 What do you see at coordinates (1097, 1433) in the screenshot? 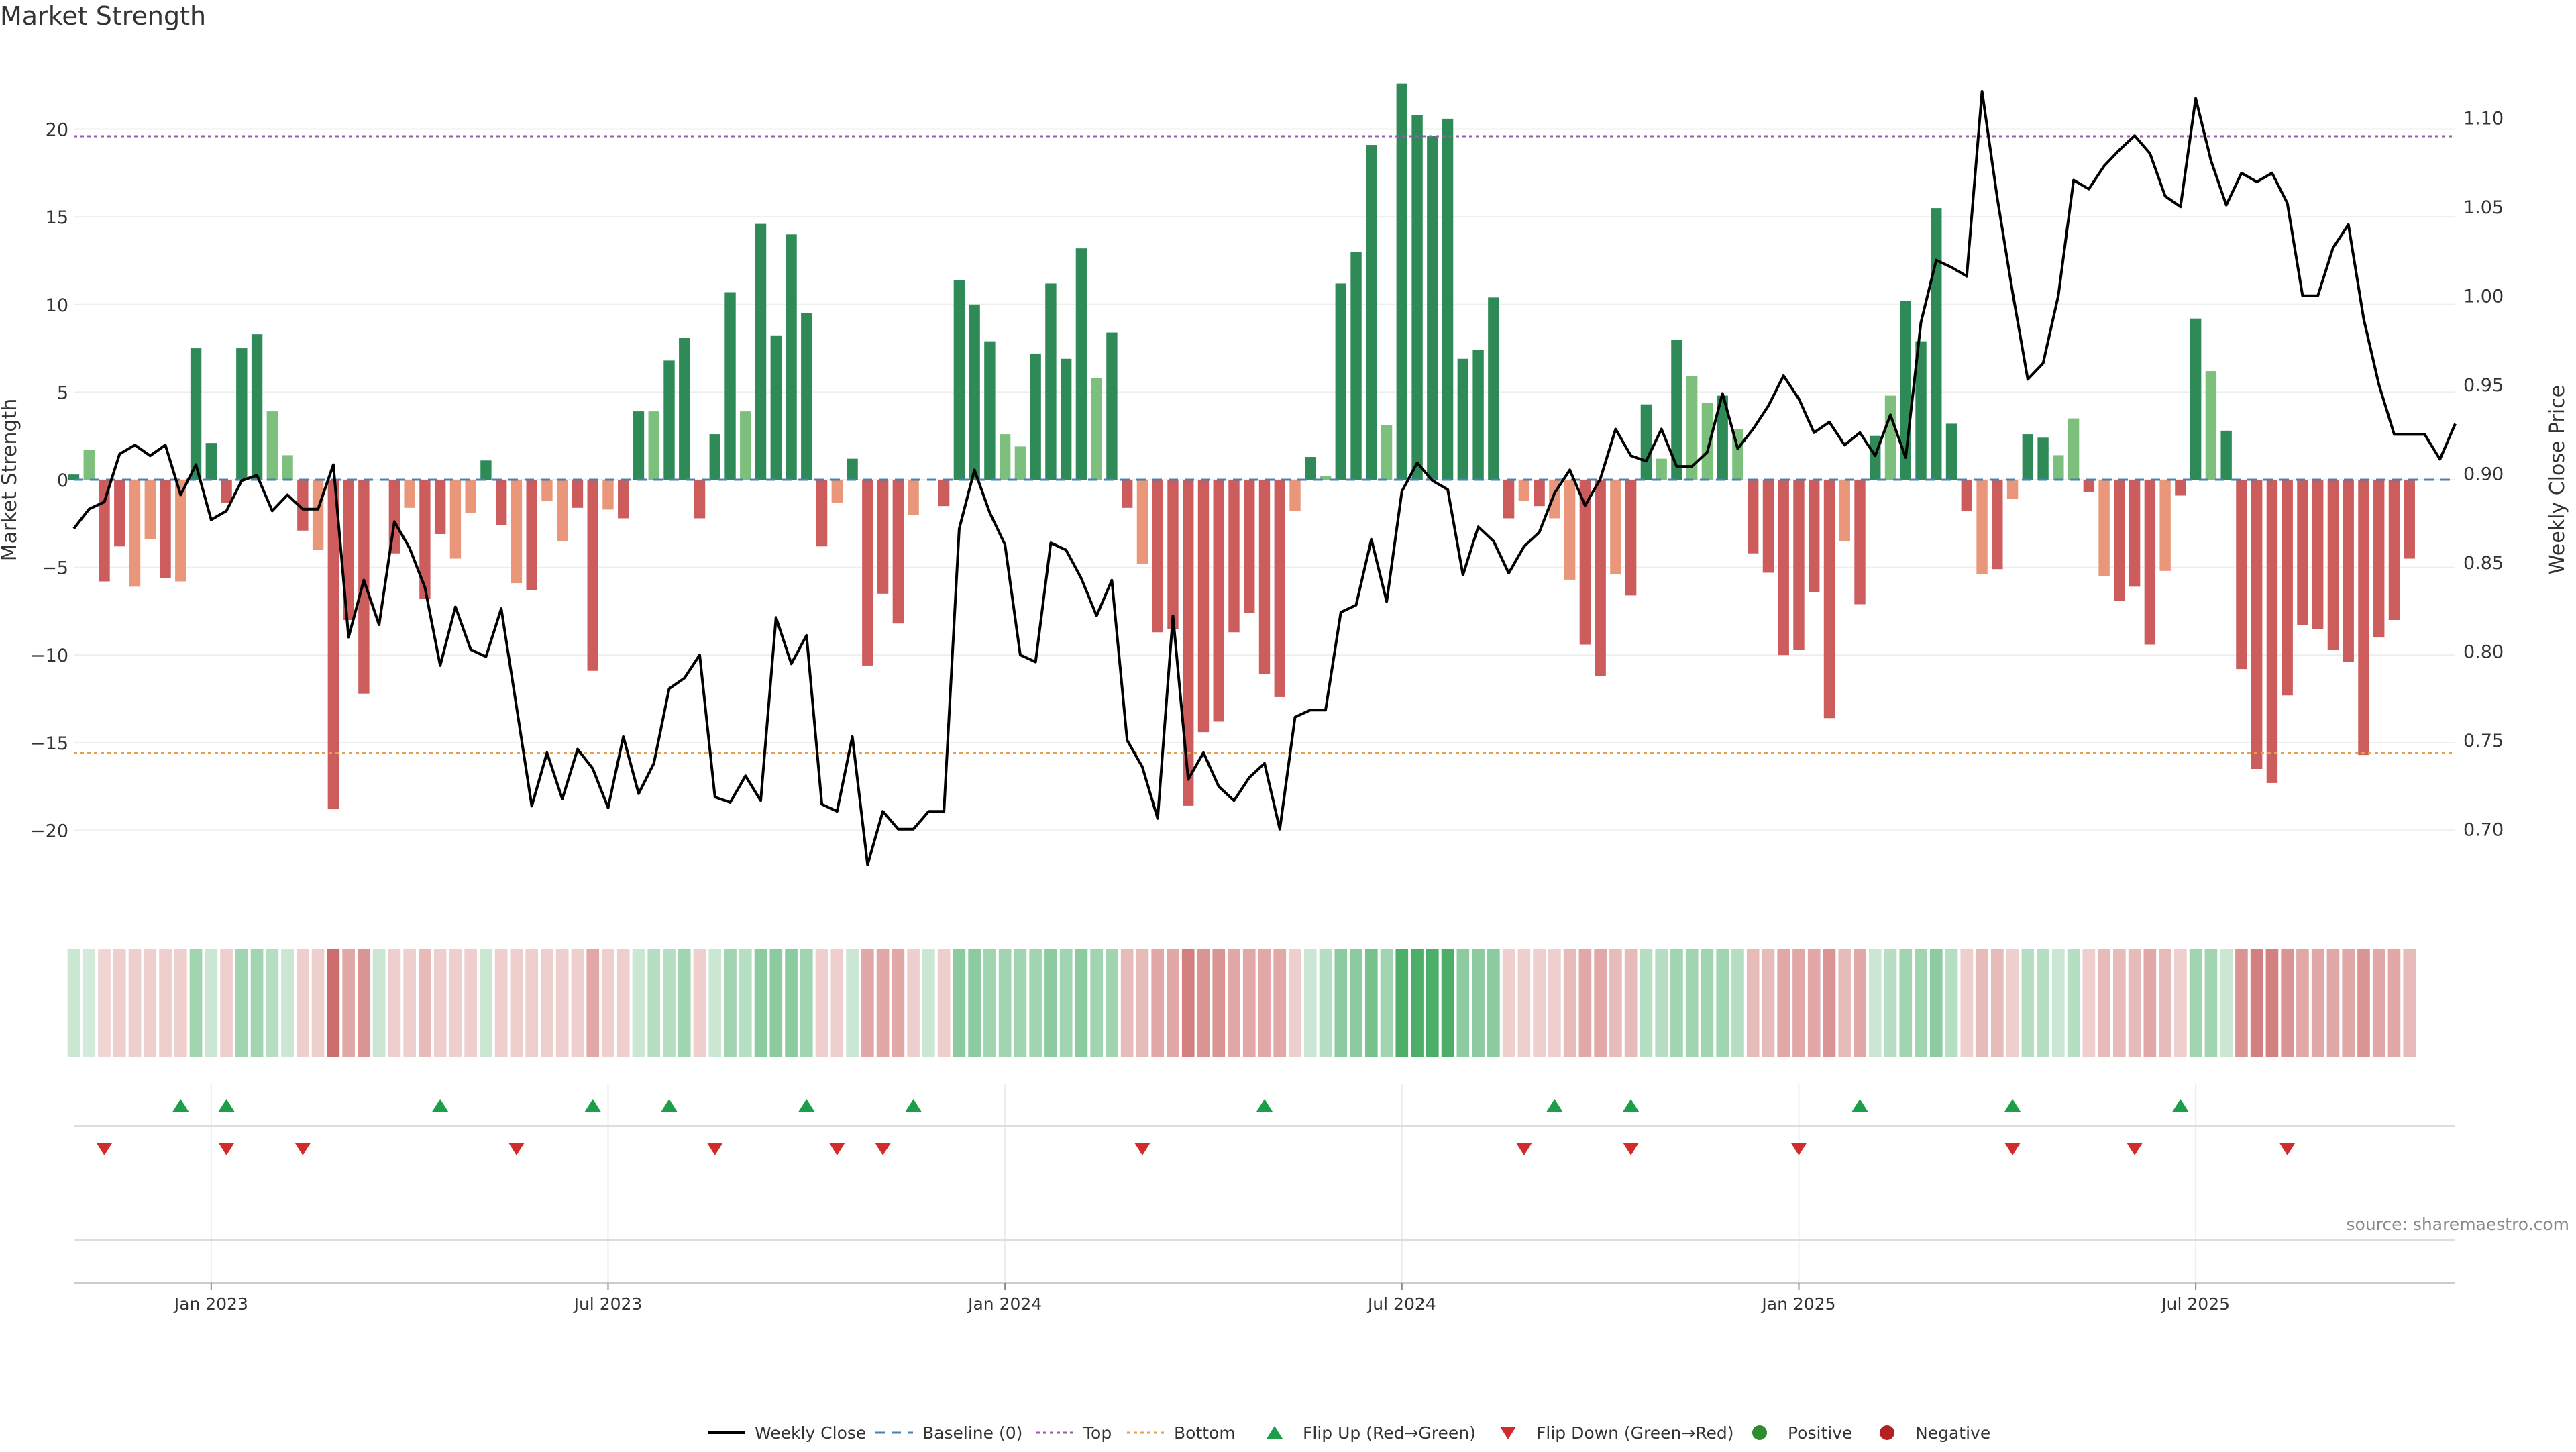
I see `legend-top-label: Top` at bounding box center [1097, 1433].